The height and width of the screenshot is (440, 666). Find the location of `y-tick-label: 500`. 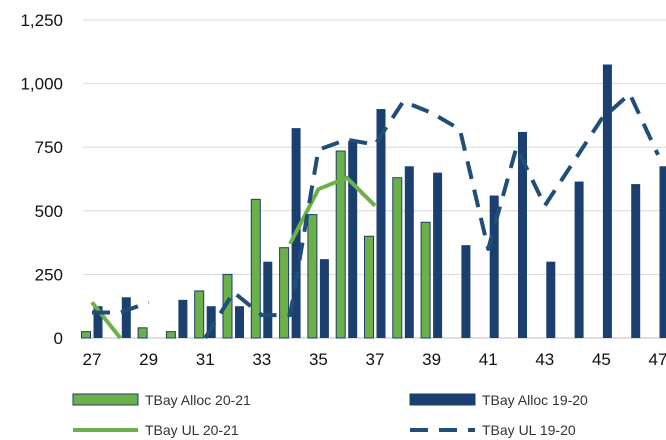

y-tick-label: 500 is located at coordinates (49, 211).